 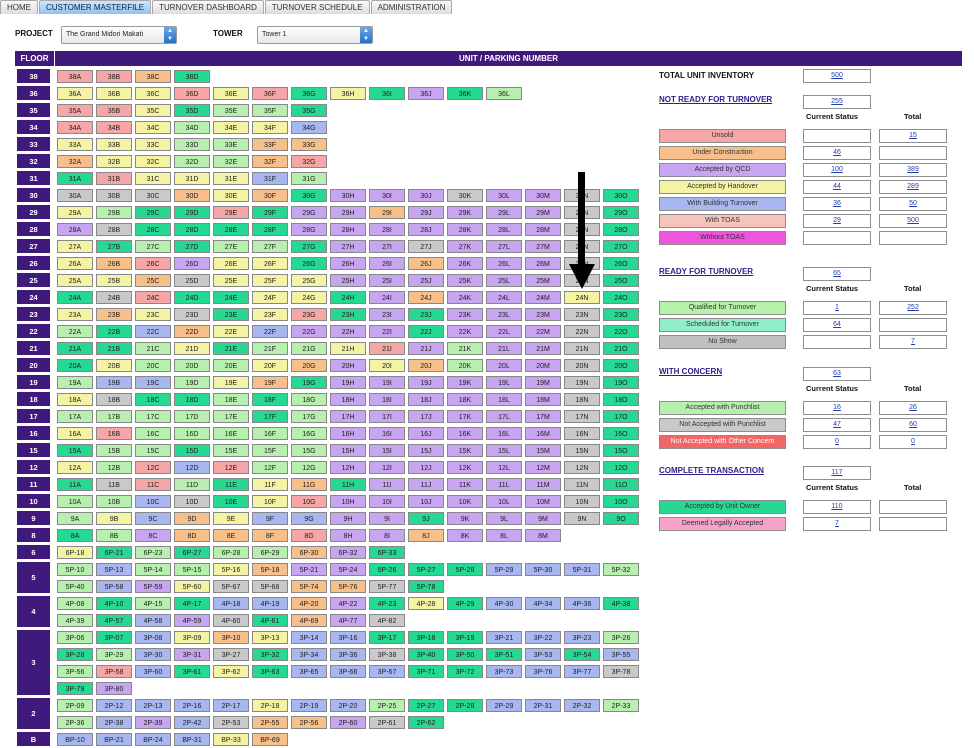 What do you see at coordinates (348, 280) in the screenshot?
I see `unit-cell: 25H` at bounding box center [348, 280].